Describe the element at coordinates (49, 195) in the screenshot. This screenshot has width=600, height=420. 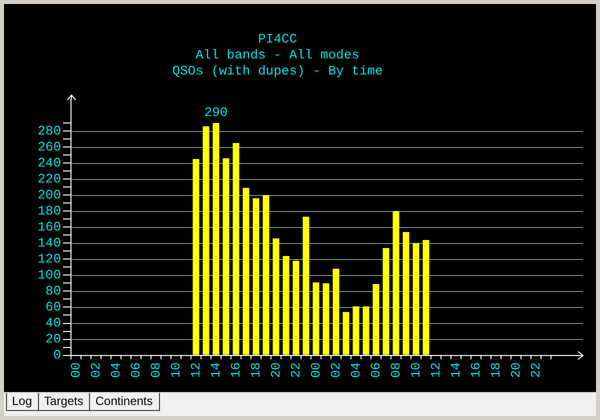
I see `y-tick-label: 200` at that location.